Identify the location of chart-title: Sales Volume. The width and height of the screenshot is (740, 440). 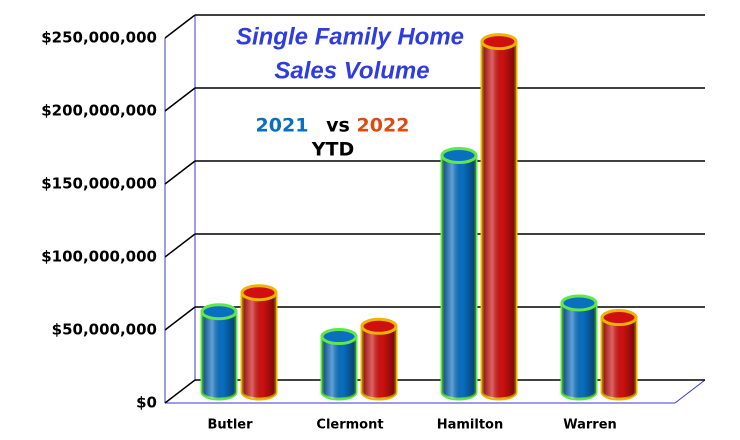
(351, 70).